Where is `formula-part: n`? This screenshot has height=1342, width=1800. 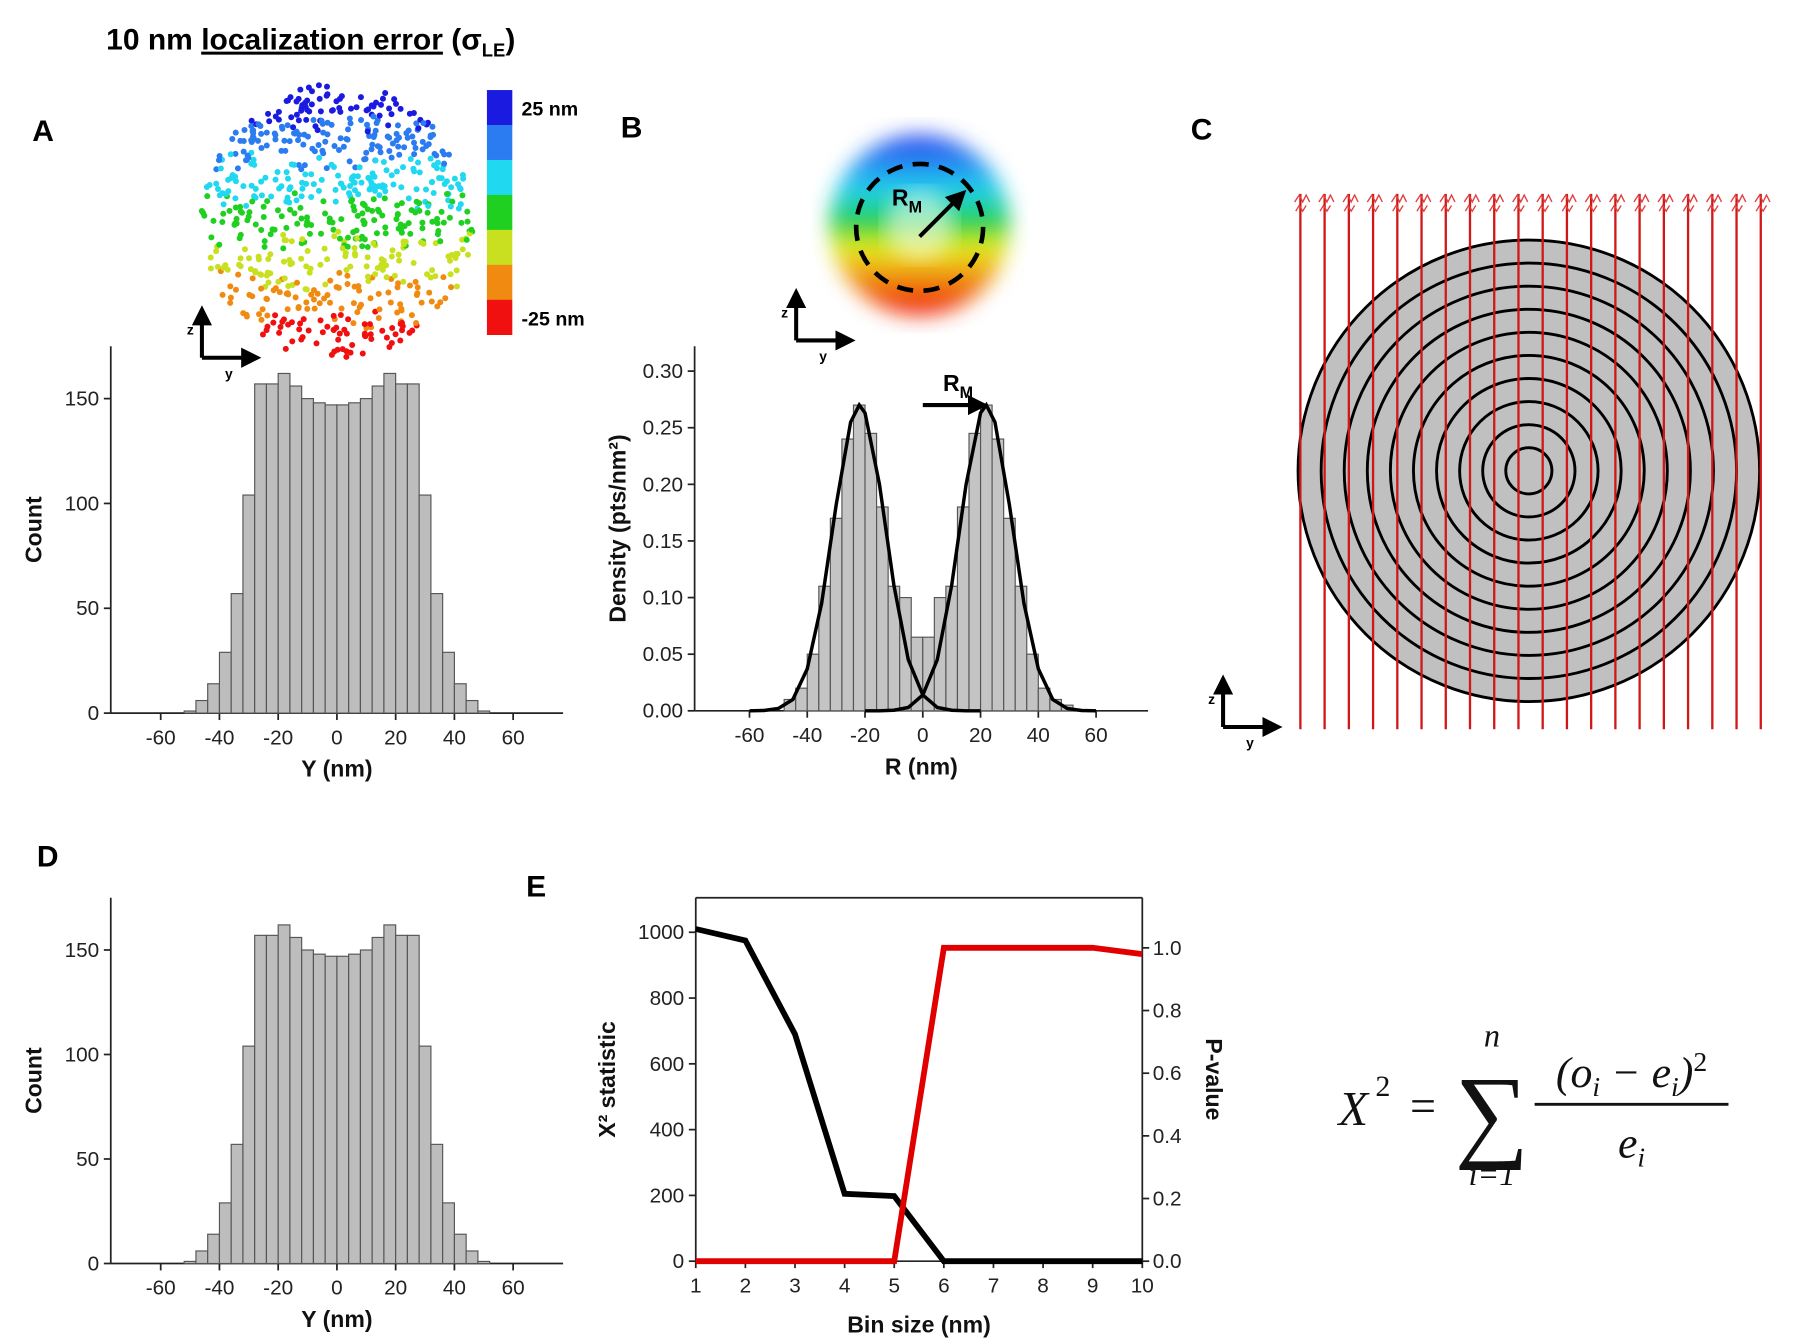 formula-part: n is located at coordinates (1492, 1036).